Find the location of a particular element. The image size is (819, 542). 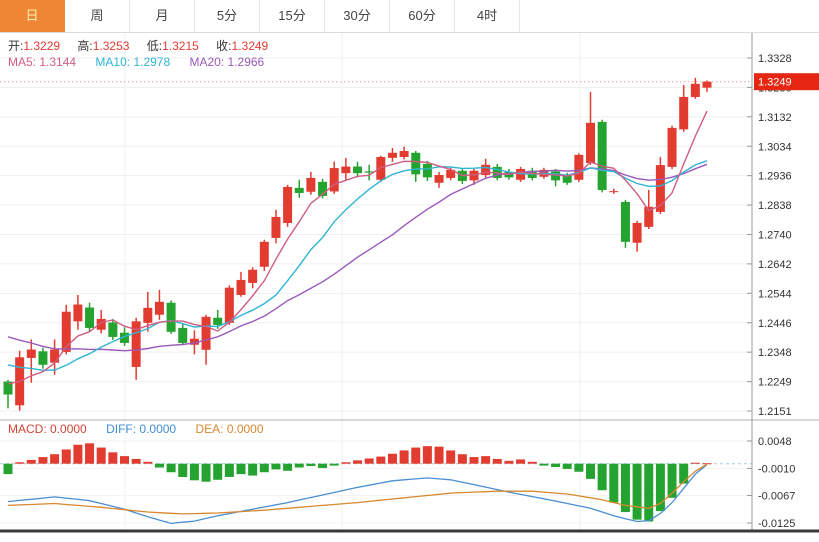

tab-周: 周 is located at coordinates (97, 16).